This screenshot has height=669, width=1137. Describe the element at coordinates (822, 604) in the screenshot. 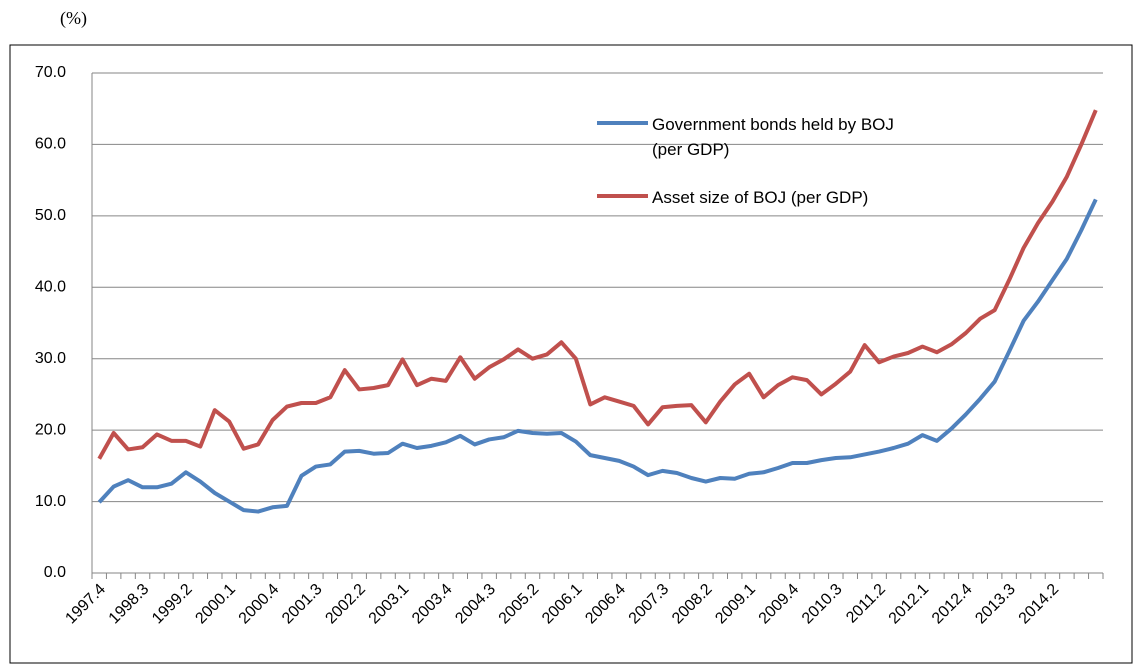

I see `x-tick-label: 2010.3` at that location.